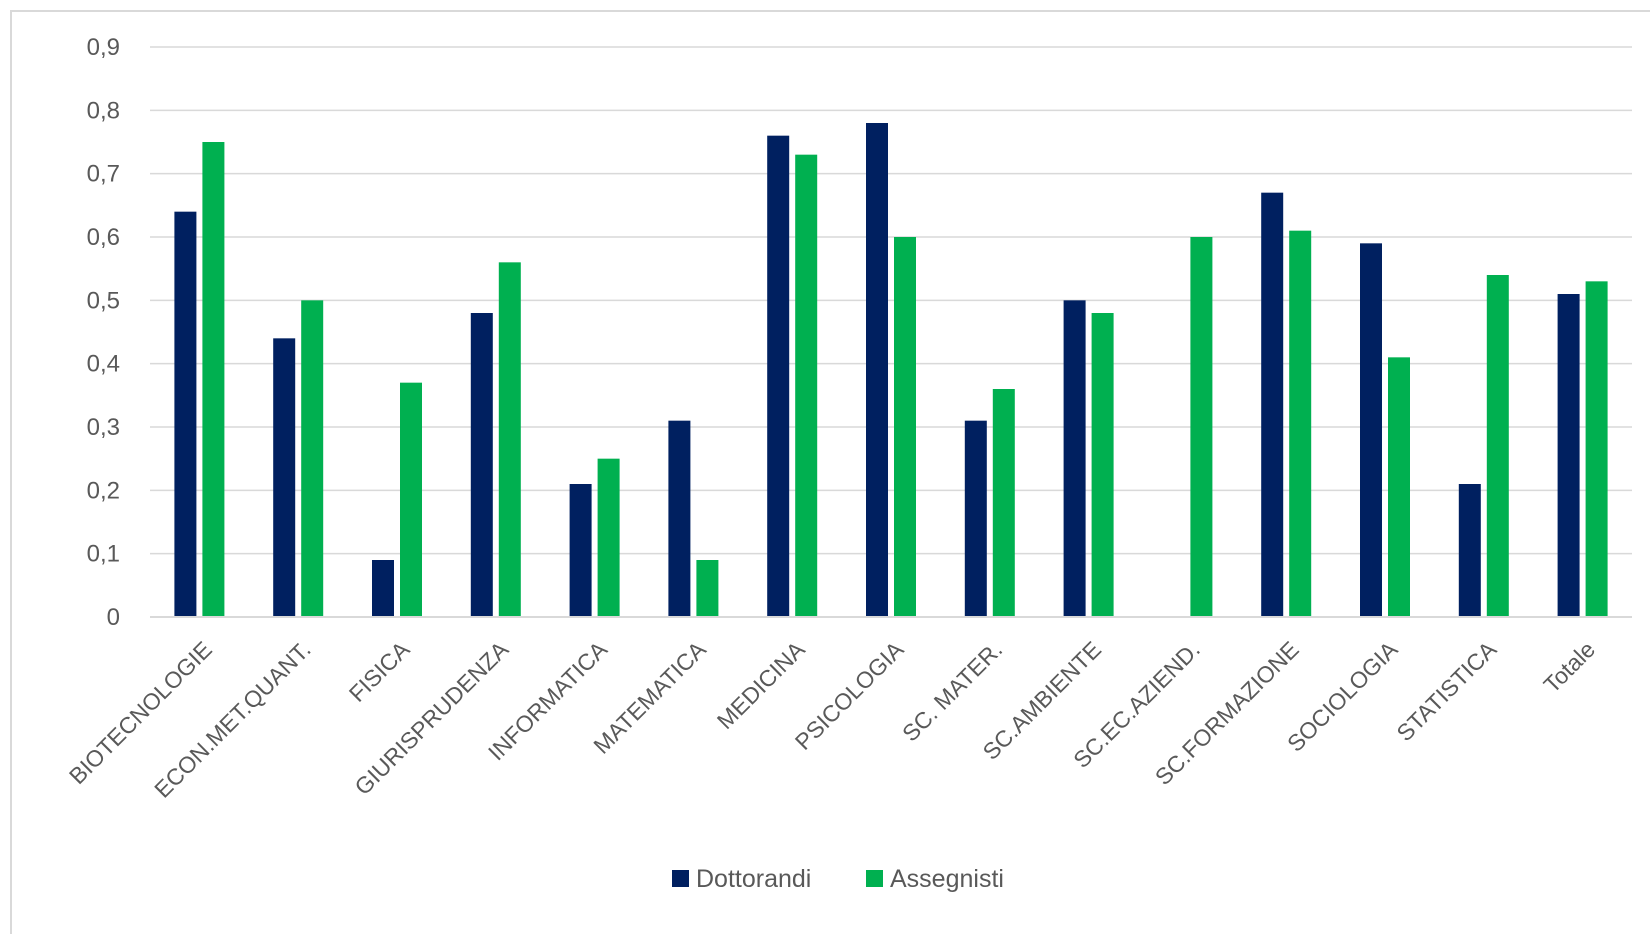 This screenshot has height=934, width=1652. Describe the element at coordinates (761, 685) in the screenshot. I see `x-tick-label: MEDICINA` at that location.